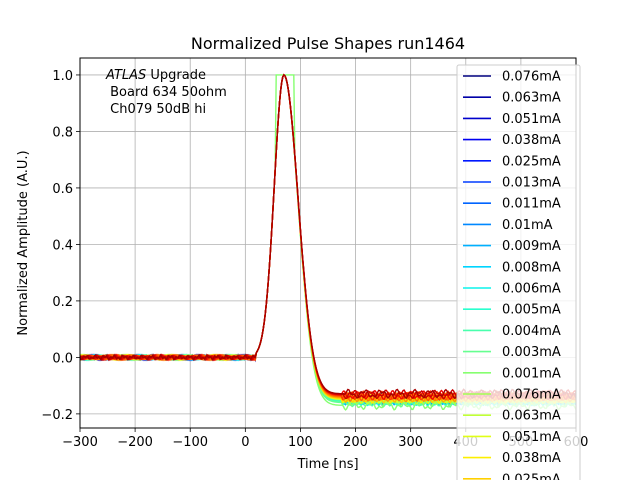  I want to click on y-tick-label: 0.6, so click(62, 189).